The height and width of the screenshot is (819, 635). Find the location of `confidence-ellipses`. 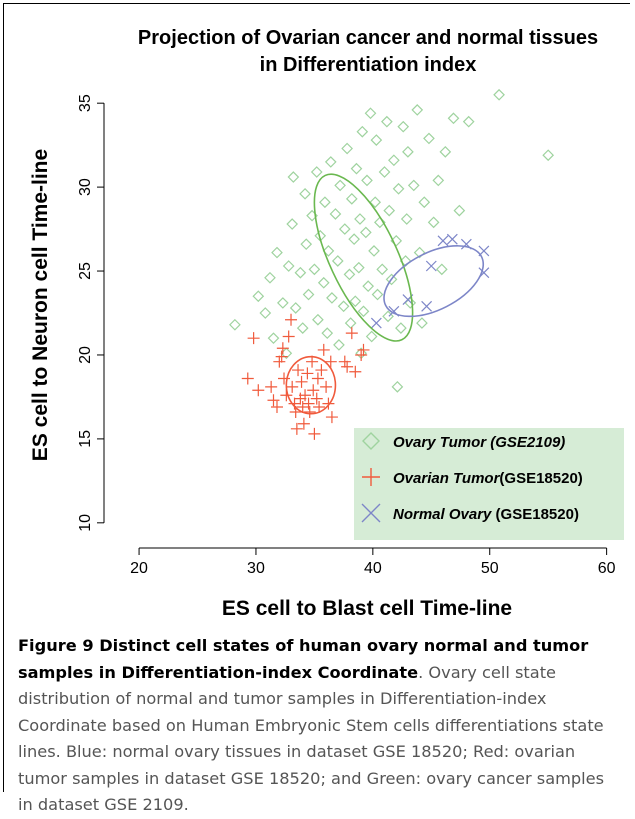

confidence-ellipses is located at coordinates (385, 294).